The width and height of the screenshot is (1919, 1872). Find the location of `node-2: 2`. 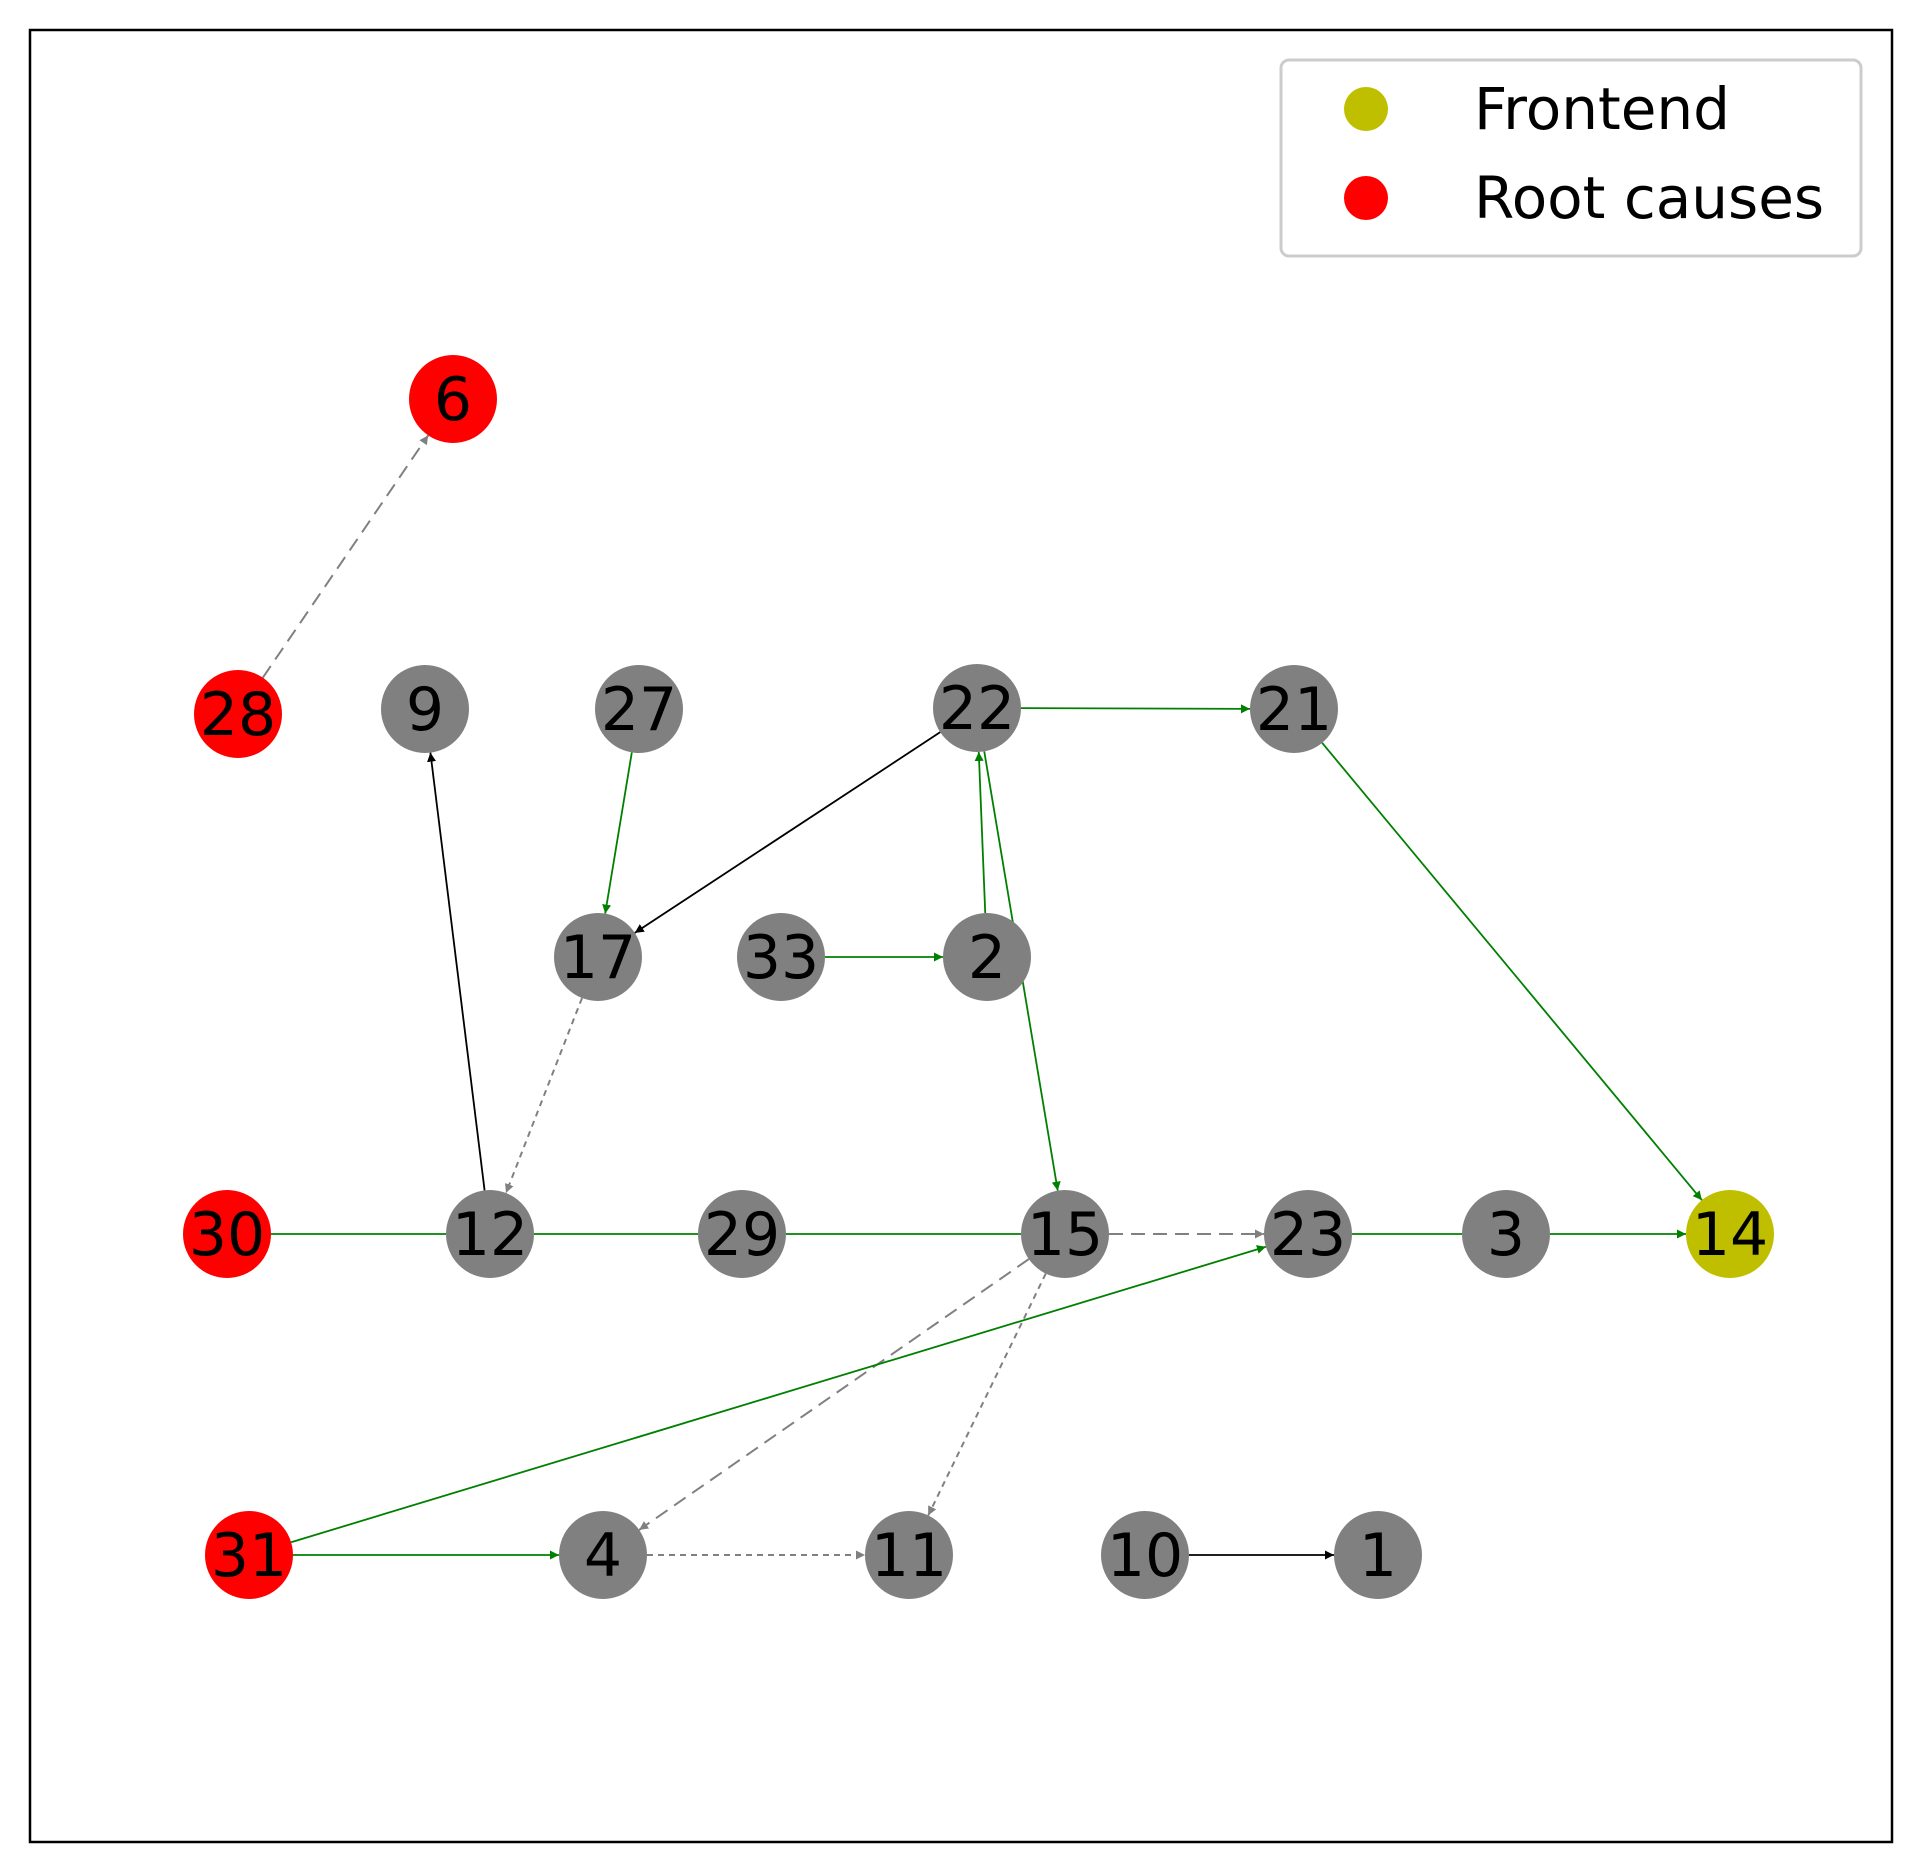

node-2: 2 is located at coordinates (987, 957).